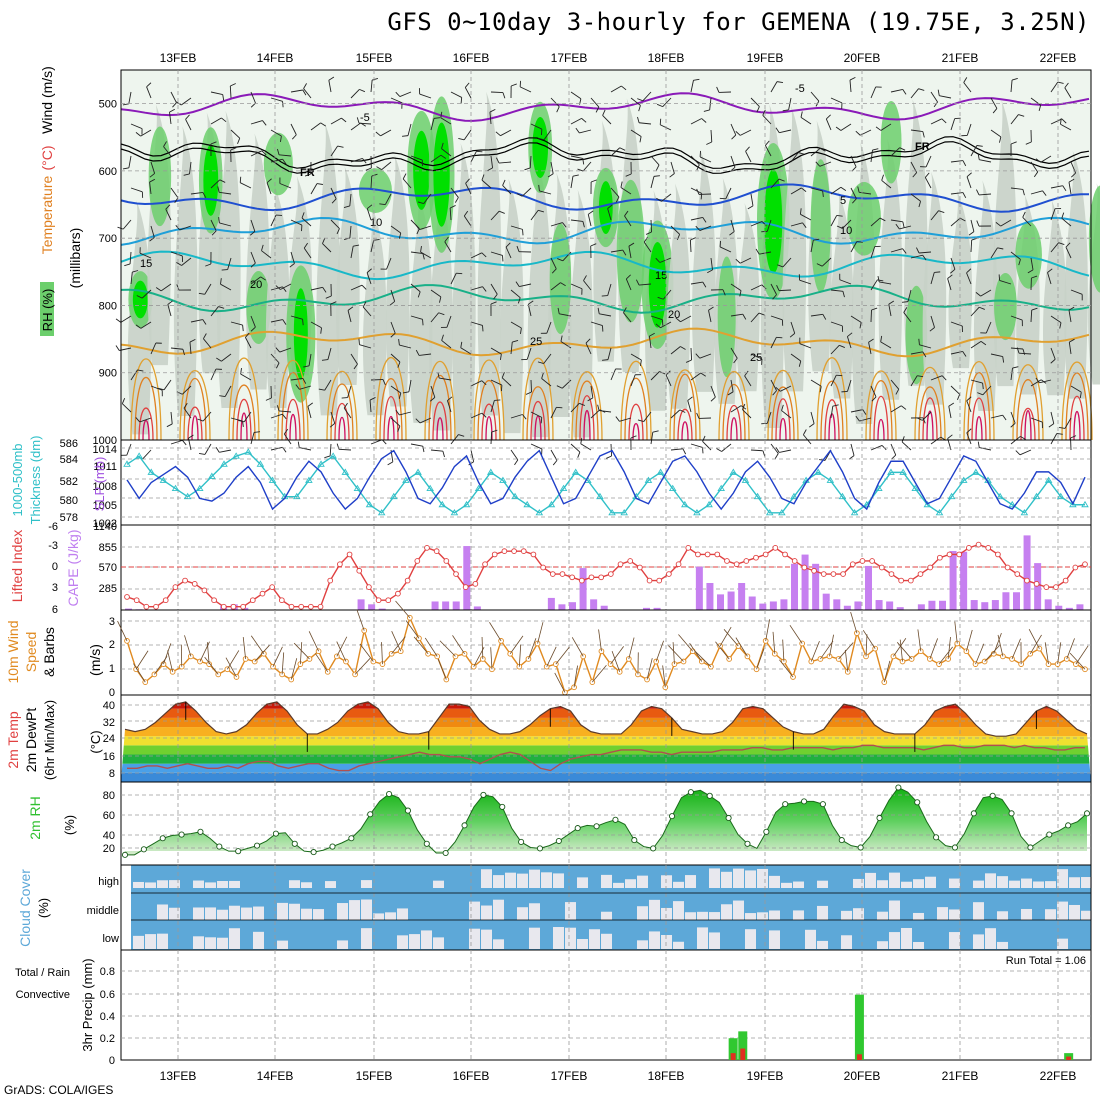 Image resolution: width=1100 pixels, height=1100 pixels. Describe the element at coordinates (43, 995) in the screenshot. I see `precip-conv-label: Convective` at that location.